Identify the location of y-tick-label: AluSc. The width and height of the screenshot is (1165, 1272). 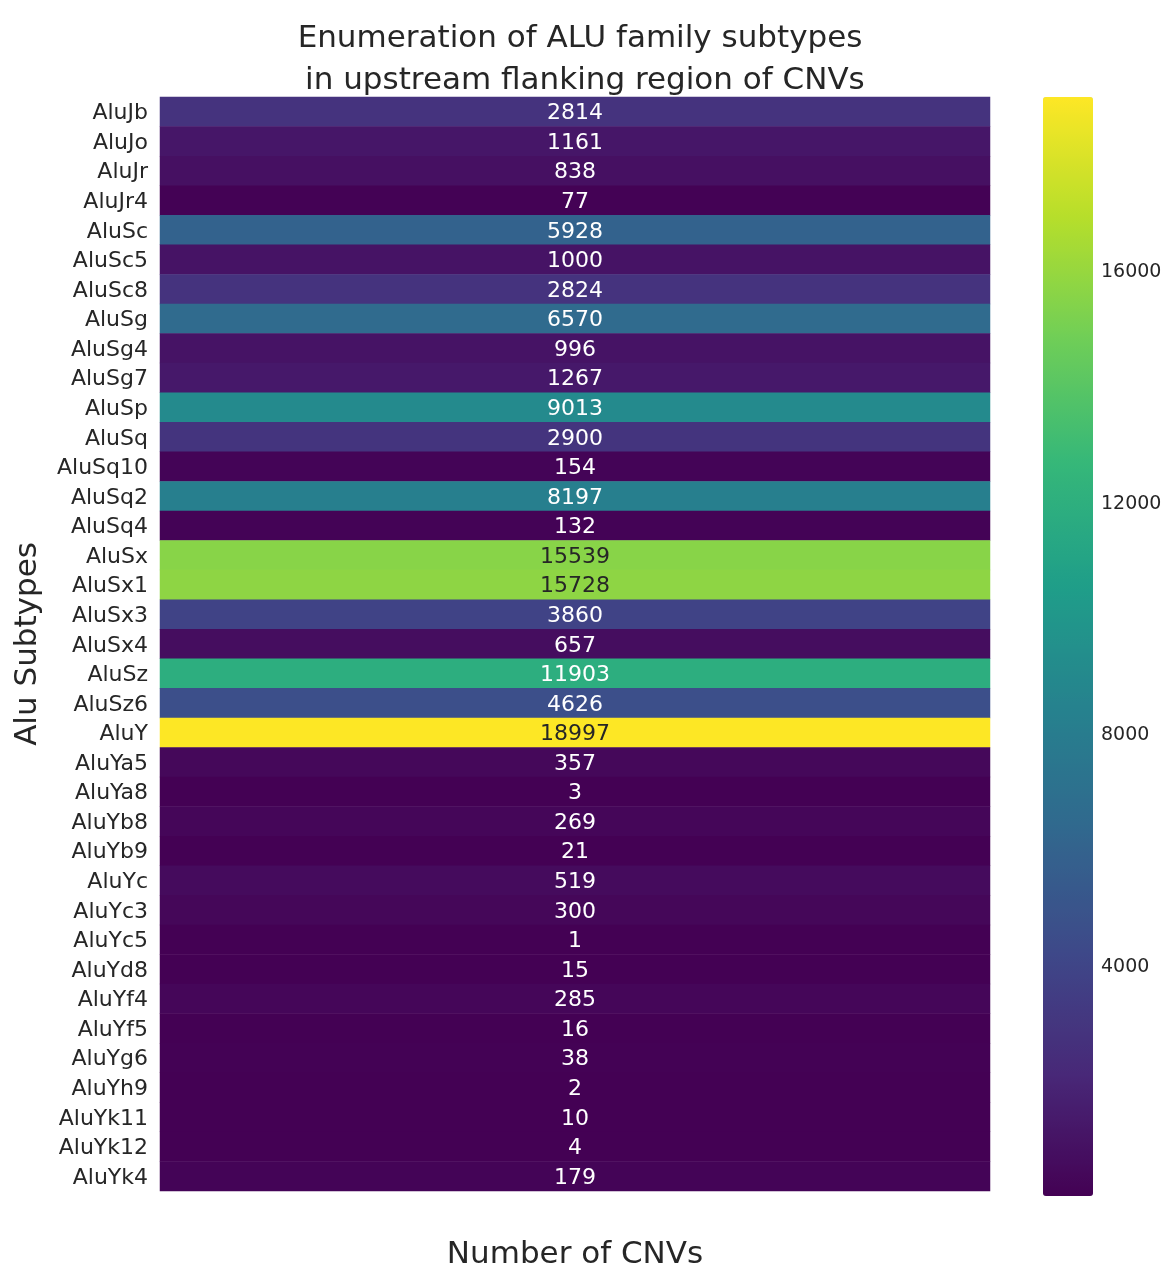
(117, 230).